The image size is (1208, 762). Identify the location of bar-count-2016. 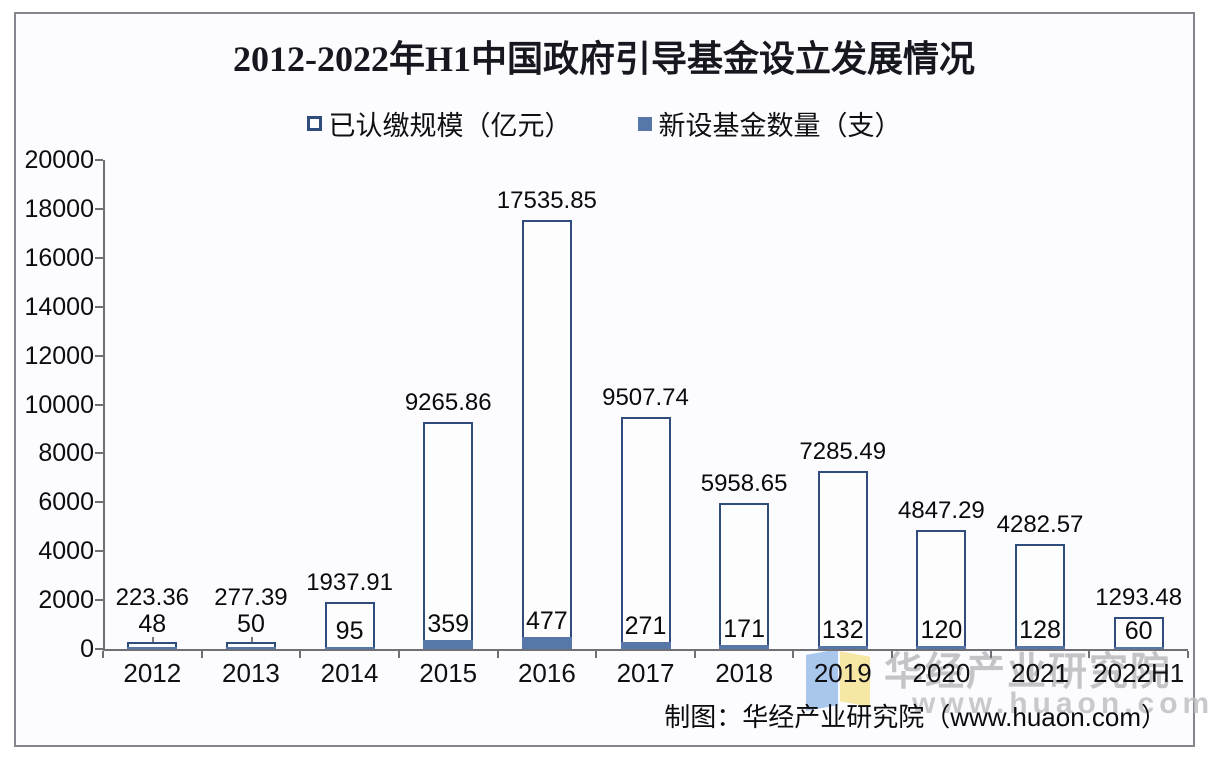
(546, 643).